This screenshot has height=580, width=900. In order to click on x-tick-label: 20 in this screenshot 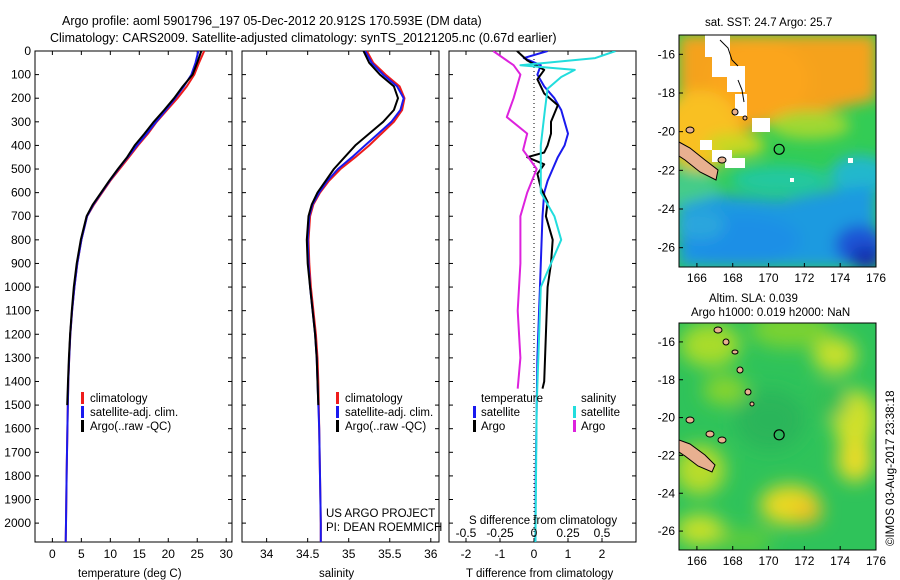, I will do `click(169, 554)`.